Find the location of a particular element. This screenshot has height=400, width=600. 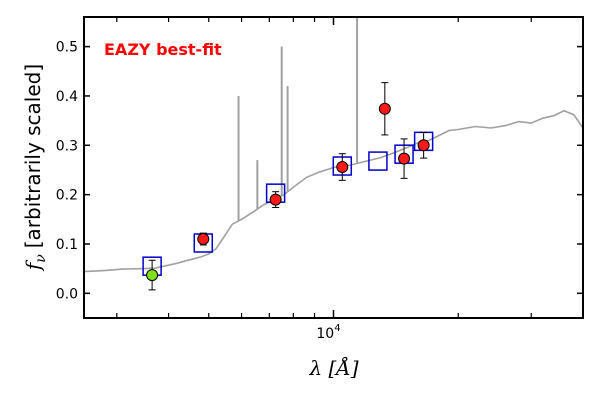

y-tick-label: 0.1 is located at coordinates (67, 245).